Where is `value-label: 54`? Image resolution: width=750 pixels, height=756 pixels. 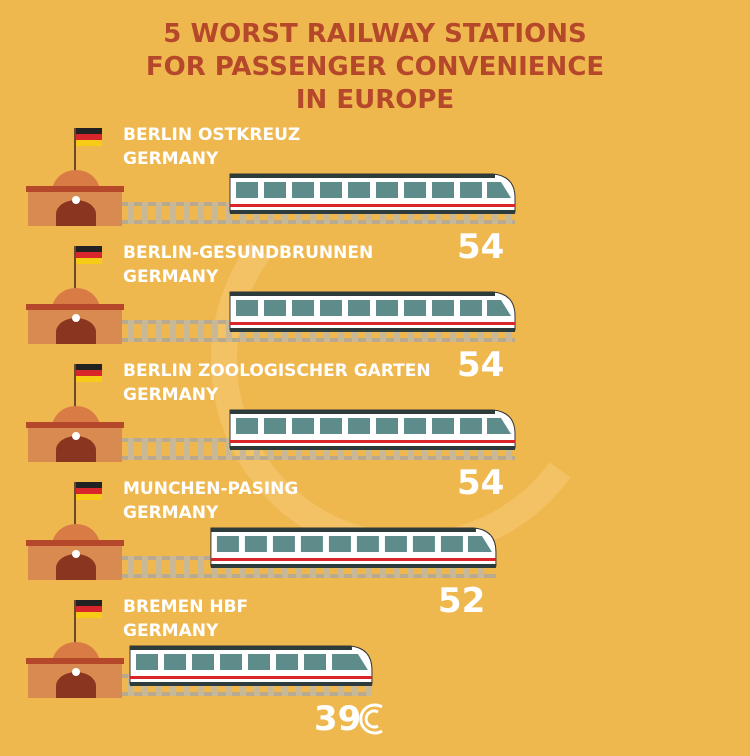 value-label: 54 is located at coordinates (480, 365).